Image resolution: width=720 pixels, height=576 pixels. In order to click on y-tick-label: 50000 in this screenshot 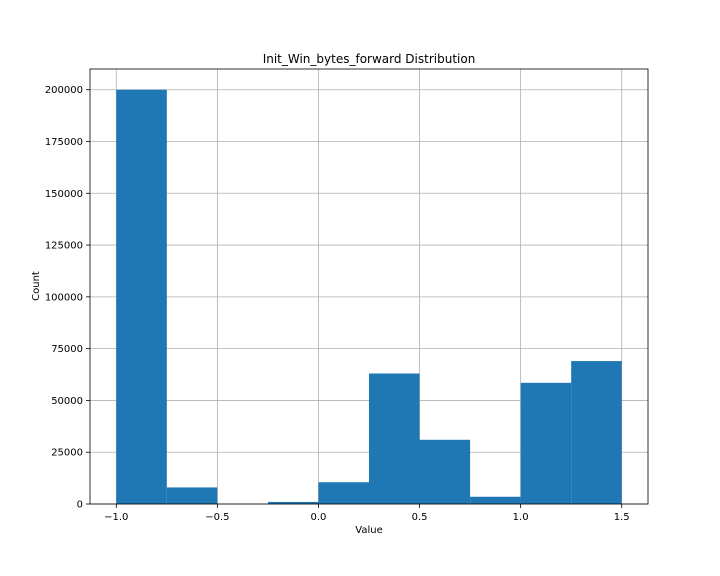, I will do `click(67, 401)`.